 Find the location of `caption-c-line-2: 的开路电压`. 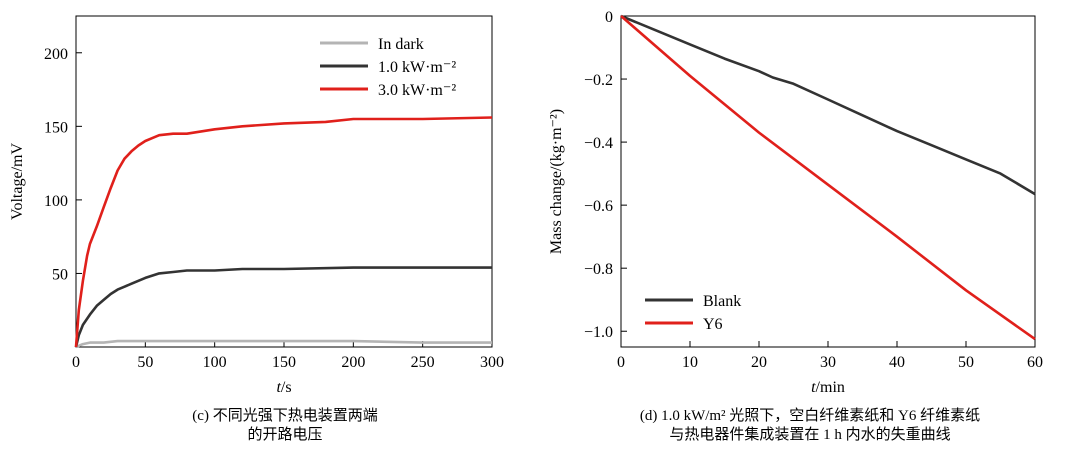

caption-c-line-2: 的开路电压 is located at coordinates (285, 435).